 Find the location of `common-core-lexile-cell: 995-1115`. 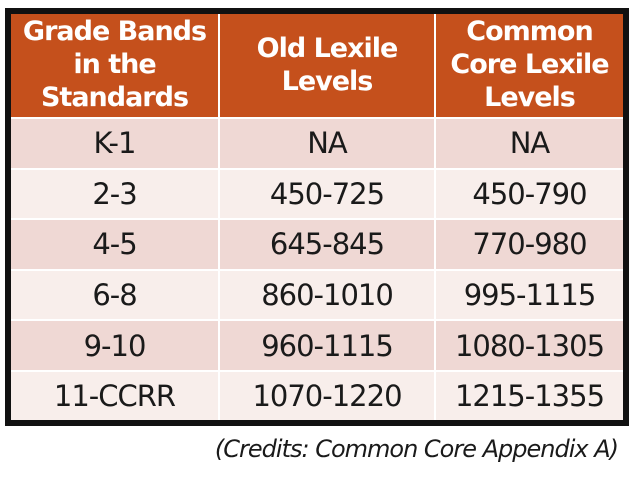

common-core-lexile-cell: 995-1115 is located at coordinates (529, 294).